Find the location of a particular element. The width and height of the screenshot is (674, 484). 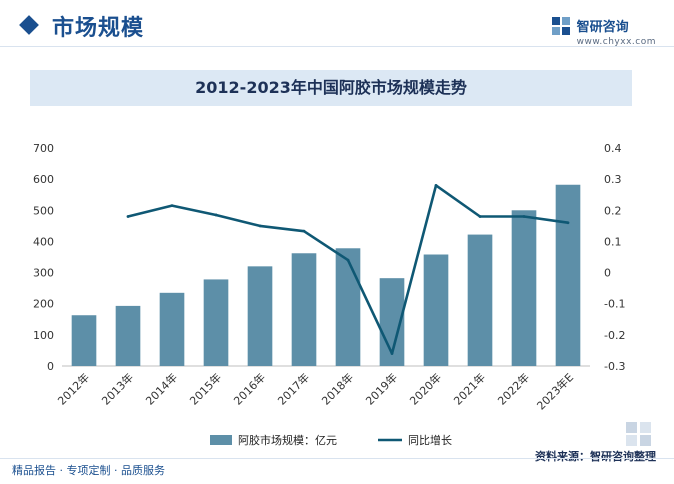

y-right-tick-label: 0.1 is located at coordinates (613, 241).